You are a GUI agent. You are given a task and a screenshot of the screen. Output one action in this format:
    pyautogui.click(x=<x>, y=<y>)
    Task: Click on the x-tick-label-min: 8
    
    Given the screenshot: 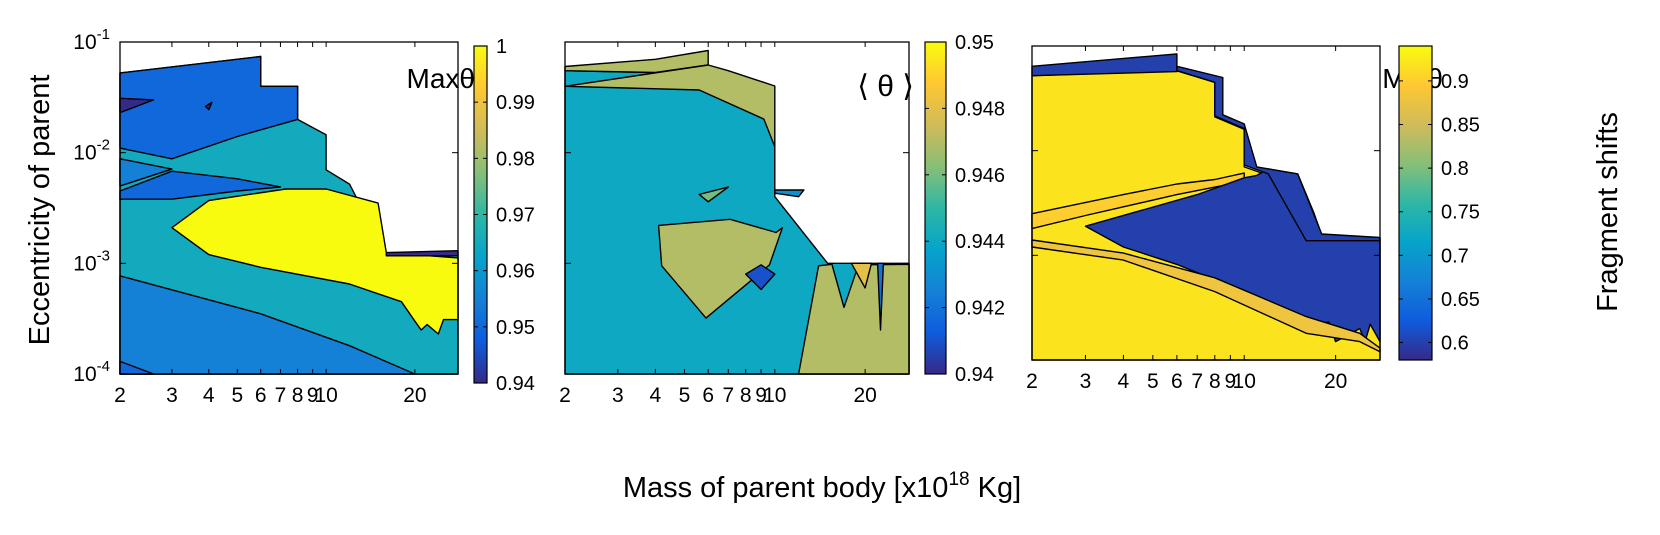 What is the action you would take?
    pyautogui.click(x=1215, y=381)
    